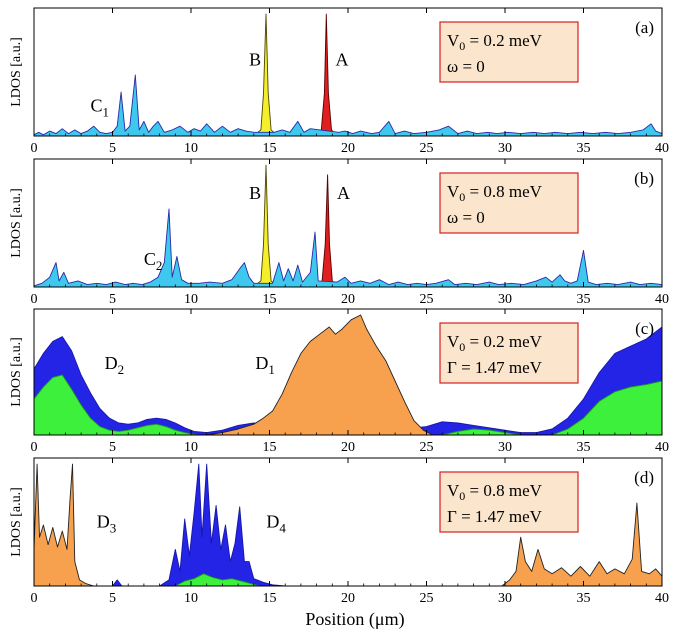 Image resolution: width=693 pixels, height=631 pixels. What do you see at coordinates (100, 108) in the screenshot?
I see `peak-label: C1` at bounding box center [100, 108].